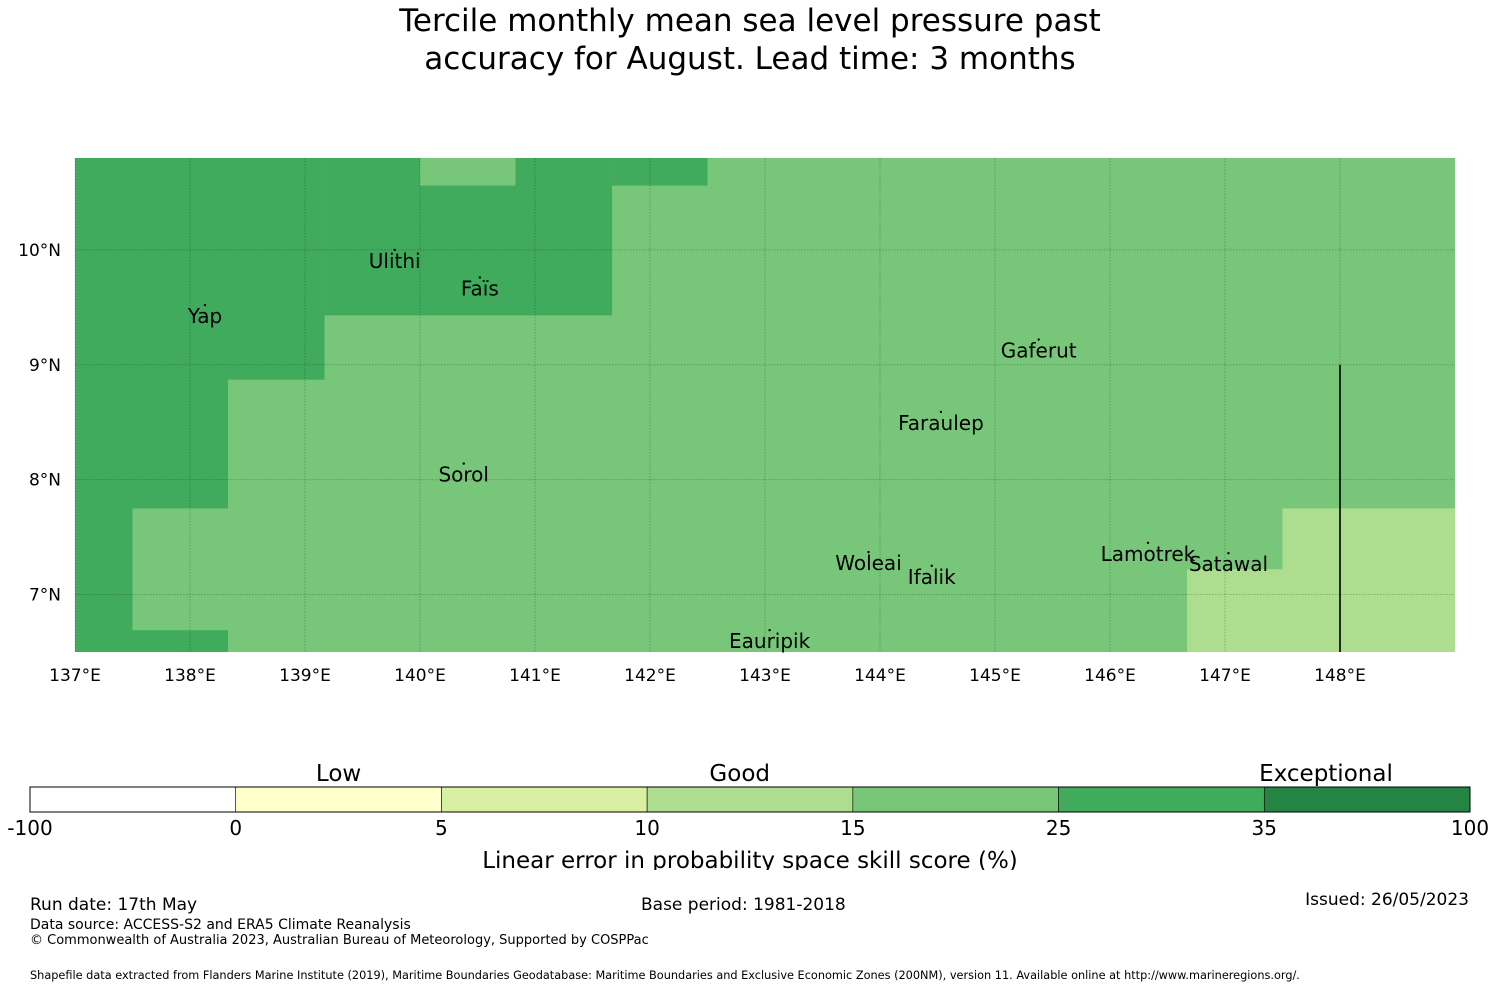 The height and width of the screenshot is (990, 1500). Describe the element at coordinates (190, 676) in the screenshot. I see `lon-tick-label: 138°E` at that location.